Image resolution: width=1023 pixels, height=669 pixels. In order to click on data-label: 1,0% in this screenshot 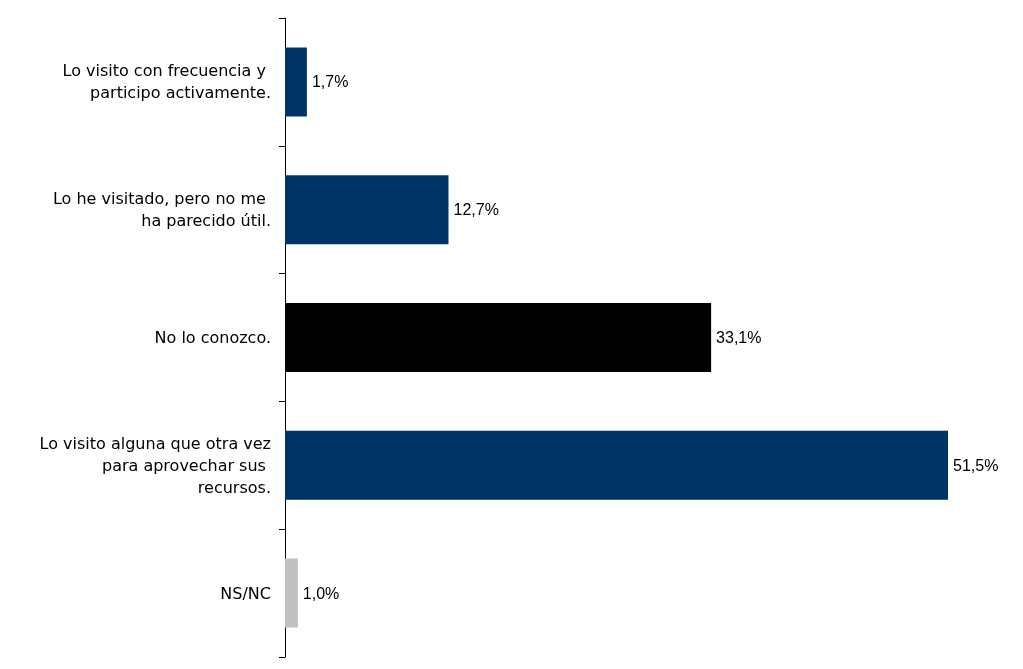, I will do `click(321, 593)`.